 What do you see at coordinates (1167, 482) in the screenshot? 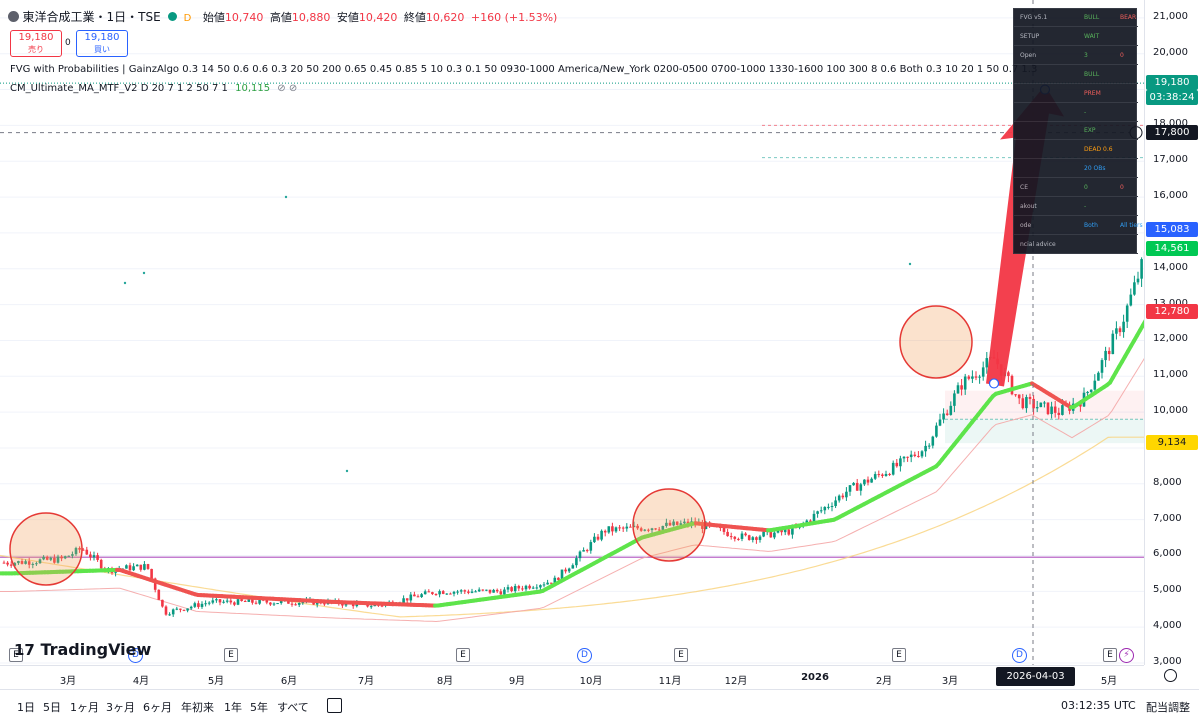
I see `price-tick-label: 8,000` at bounding box center [1167, 482].